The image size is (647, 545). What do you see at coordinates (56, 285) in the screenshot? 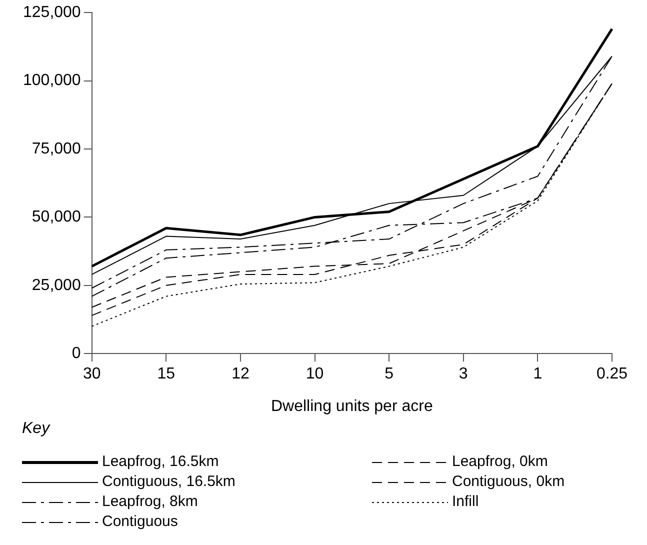
I see `y-tick-label: 25,000` at bounding box center [56, 285].